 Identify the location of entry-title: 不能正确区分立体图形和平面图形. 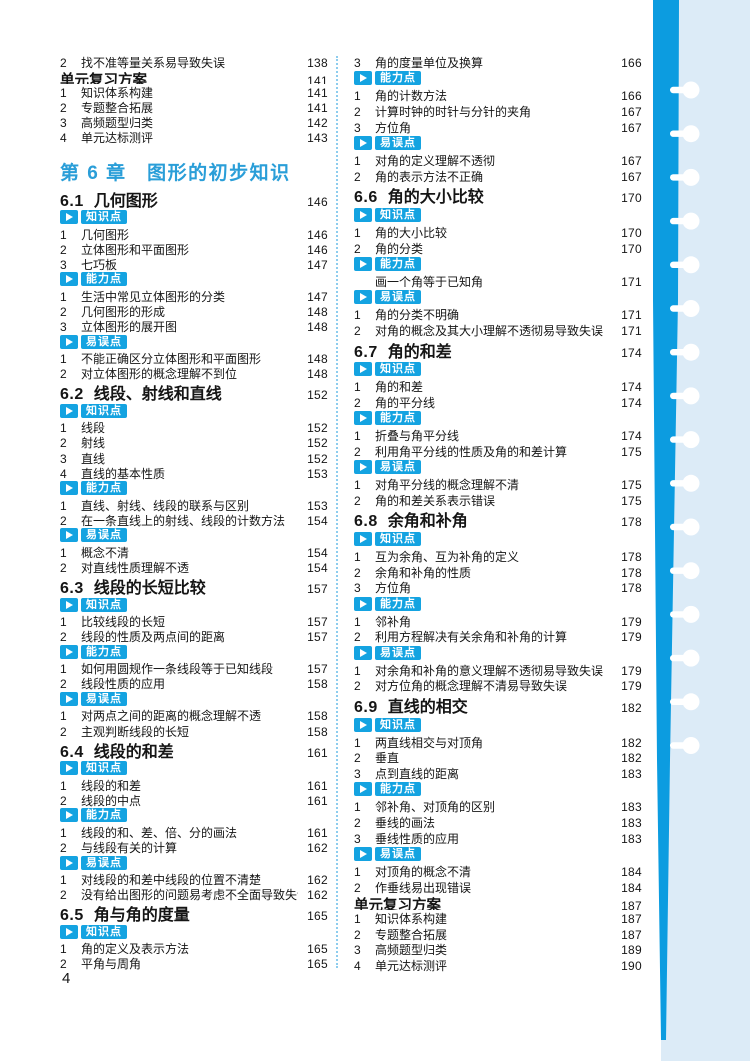
(171, 359).